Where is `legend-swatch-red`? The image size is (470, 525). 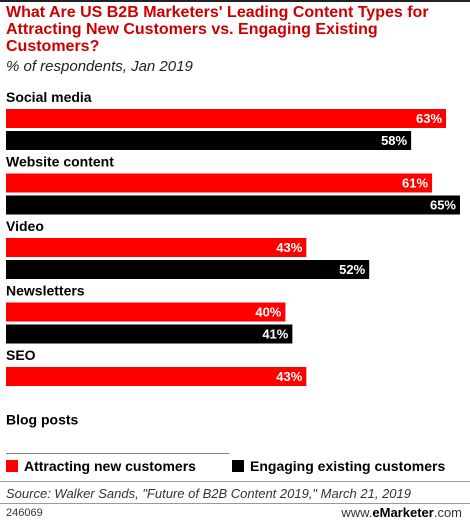 legend-swatch-red is located at coordinates (12, 466).